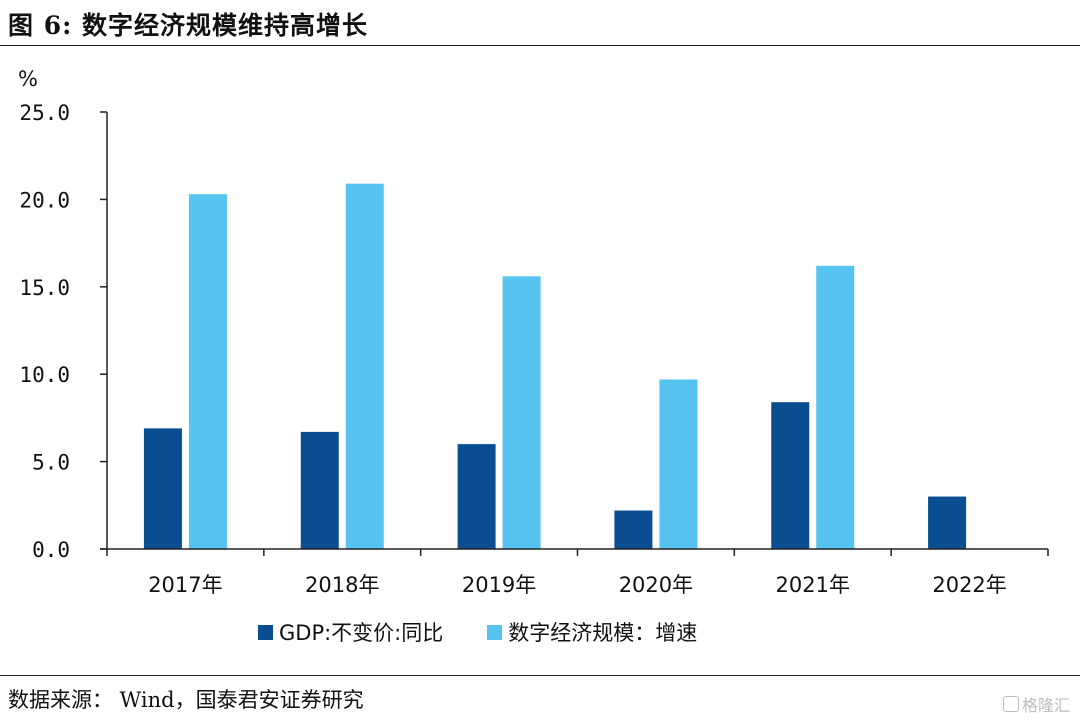 This screenshot has height=722, width=1080. I want to click on y-tick-label: 15.0, so click(44, 288).